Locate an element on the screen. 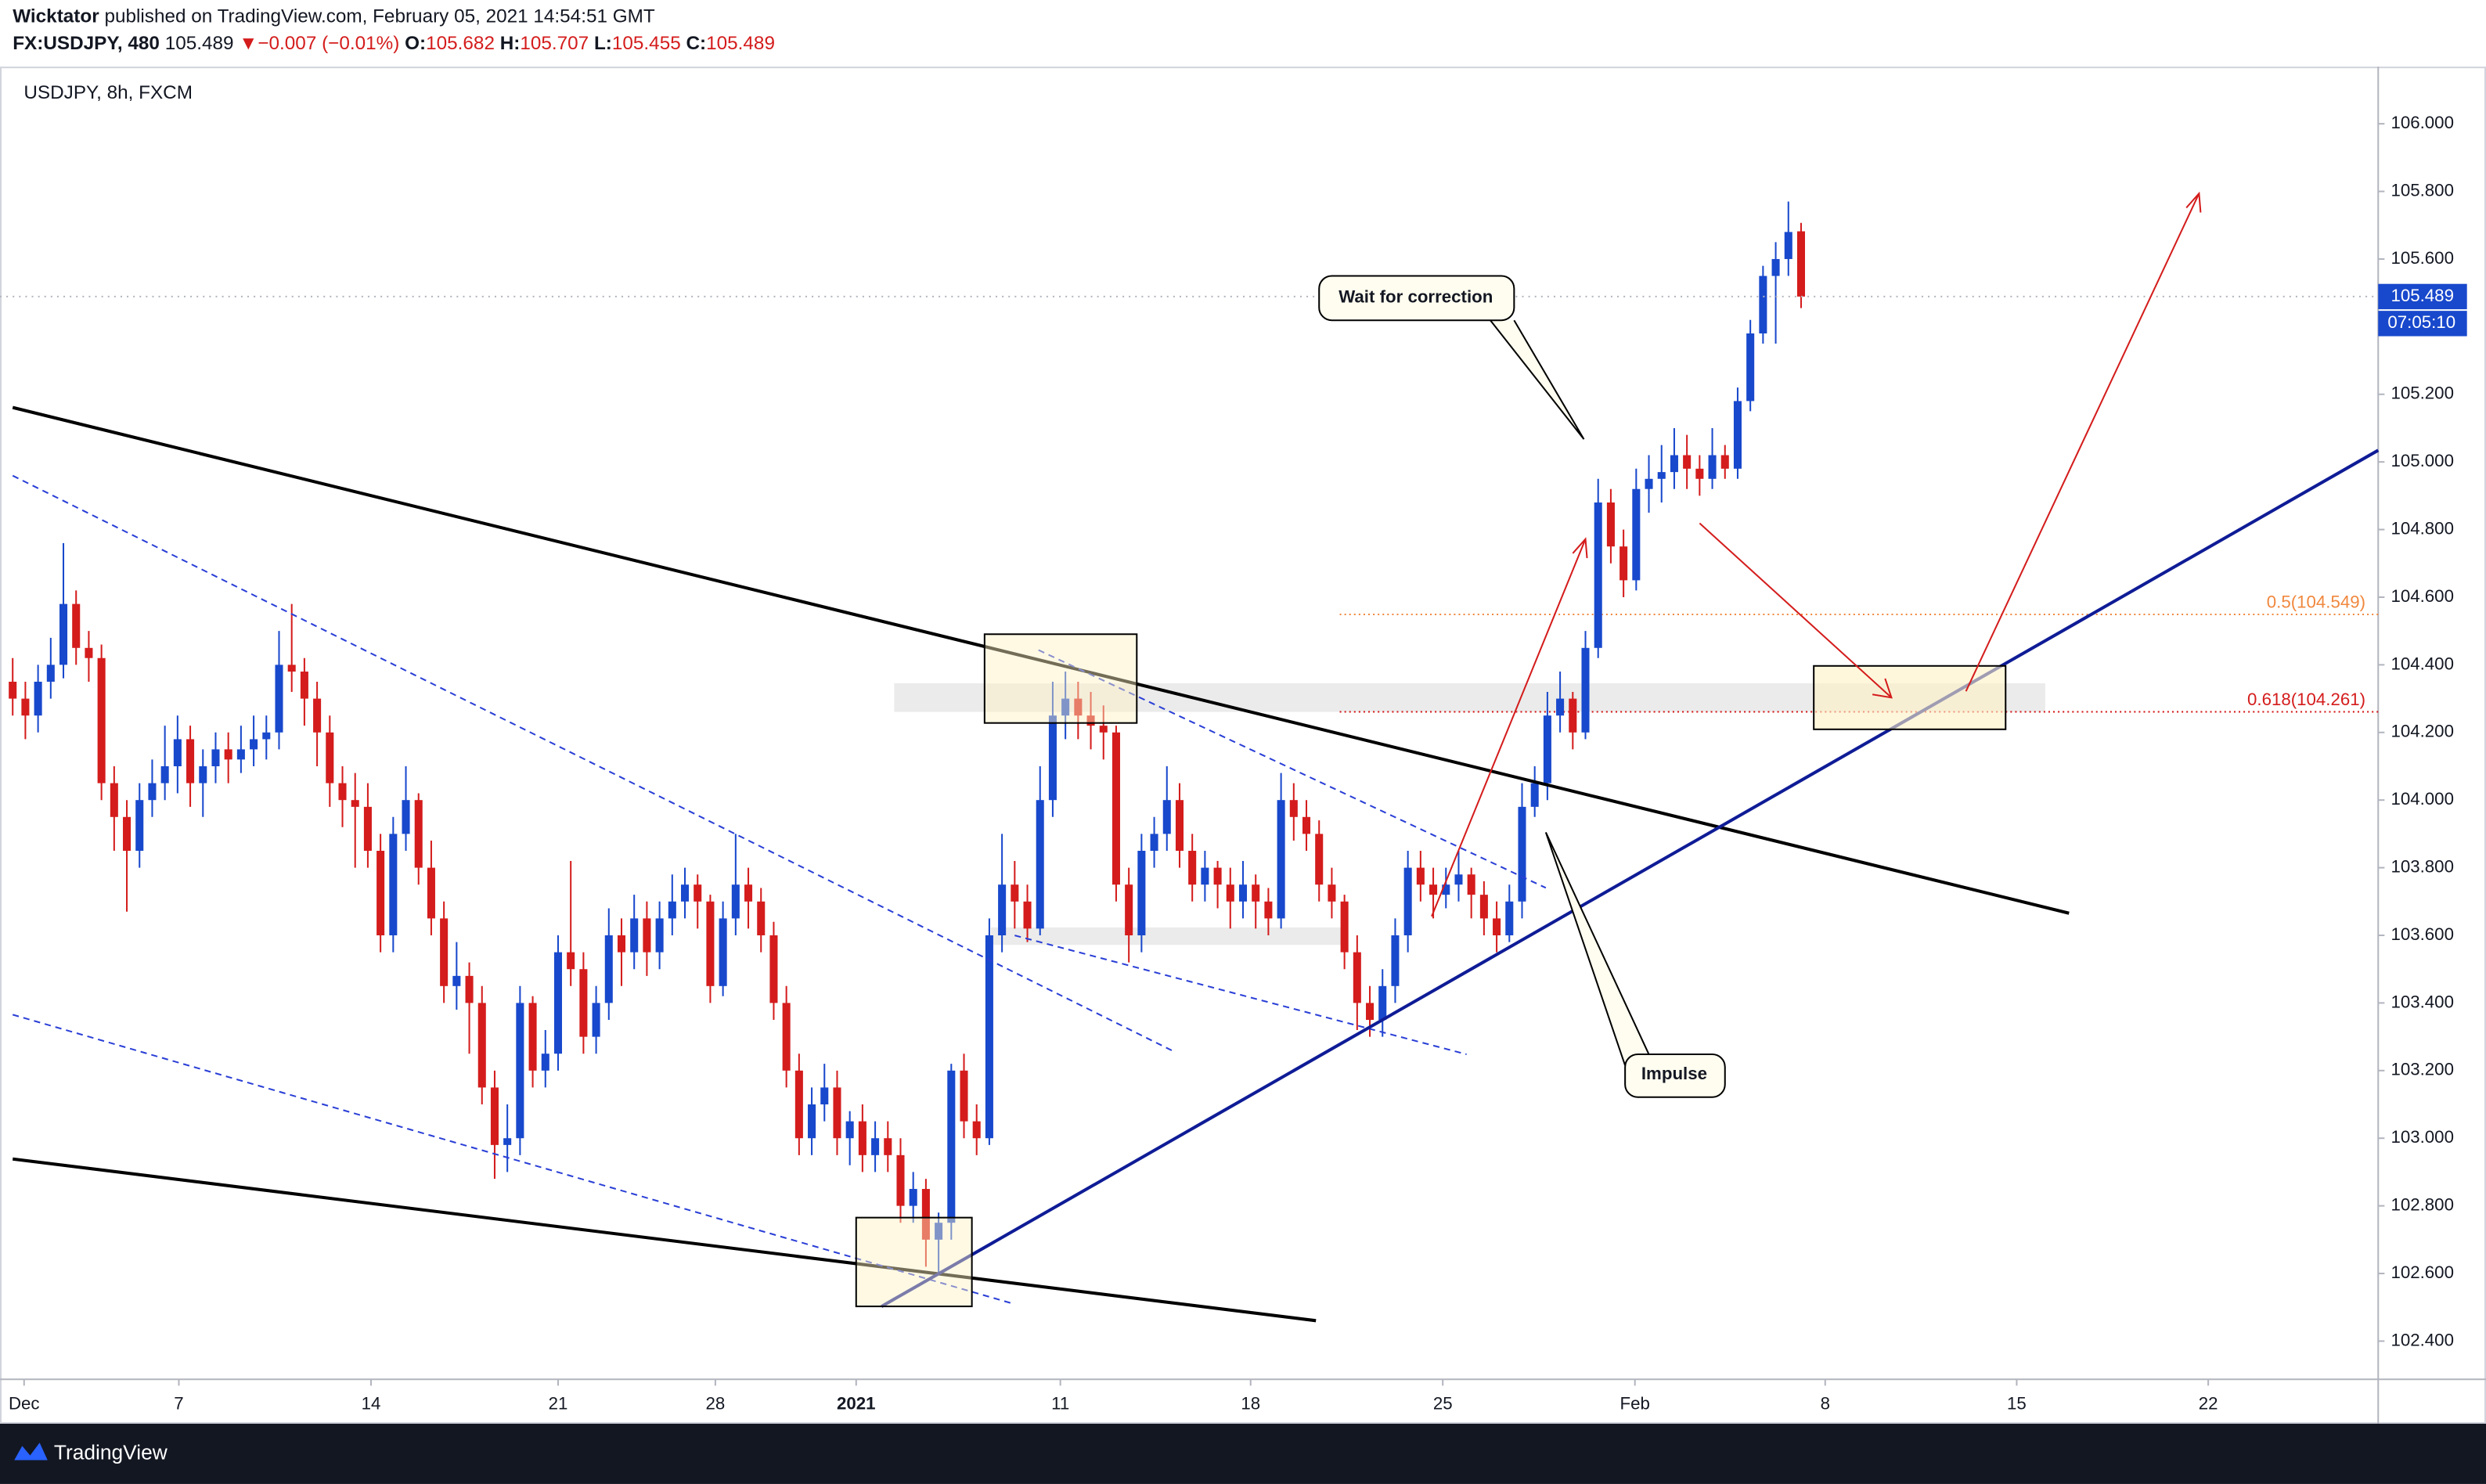 The height and width of the screenshot is (1484, 2486). low-value: 105.455 is located at coordinates (646, 43).